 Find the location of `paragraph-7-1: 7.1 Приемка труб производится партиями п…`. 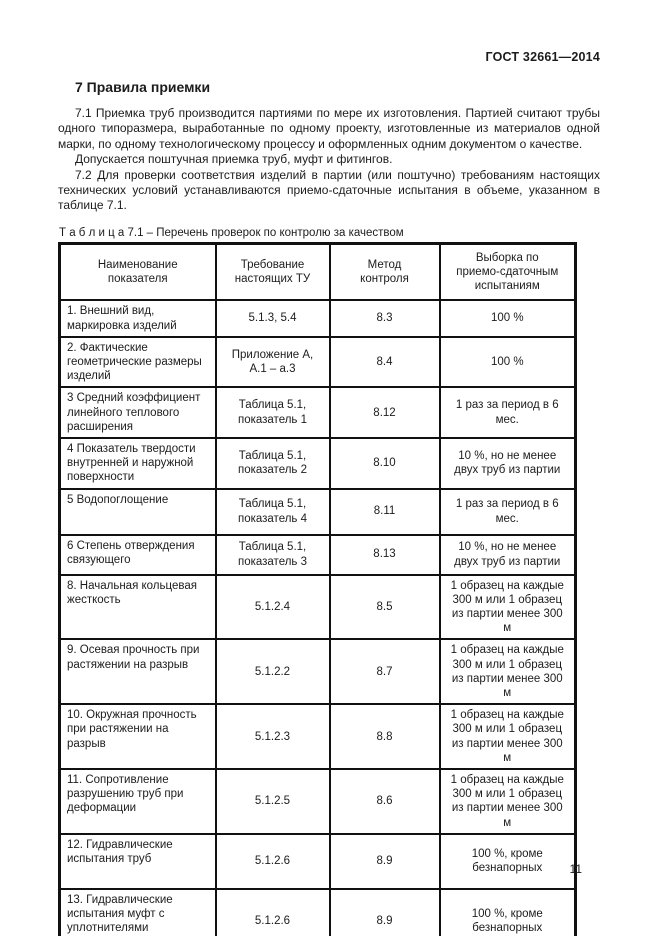

paragraph-7-1: 7.1 Приемка труб производится партиями п… is located at coordinates (329, 128).